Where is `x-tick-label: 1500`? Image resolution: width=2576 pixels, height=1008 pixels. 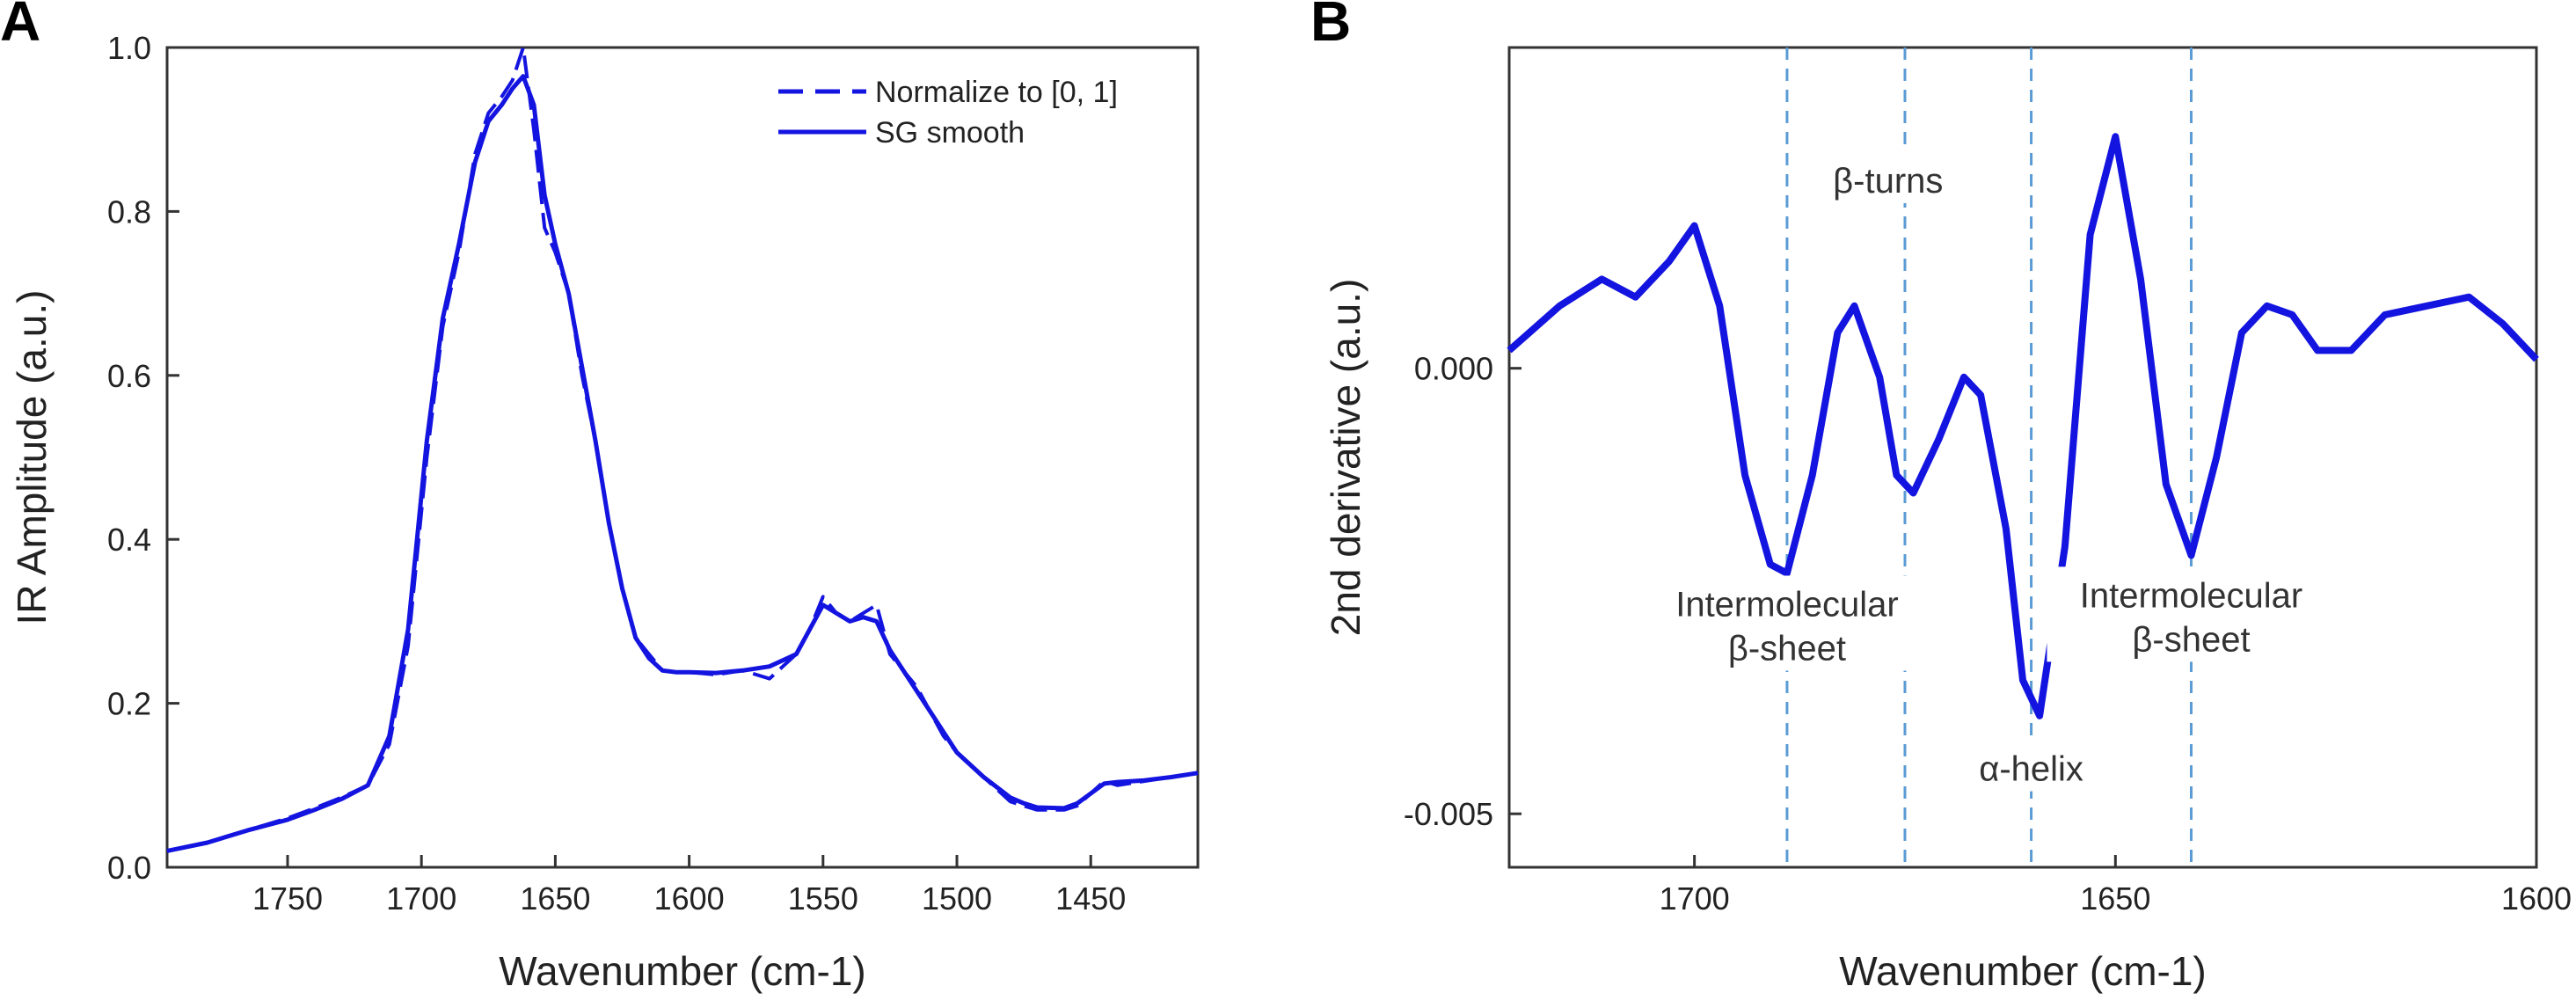
x-tick-label: 1500 is located at coordinates (957, 898).